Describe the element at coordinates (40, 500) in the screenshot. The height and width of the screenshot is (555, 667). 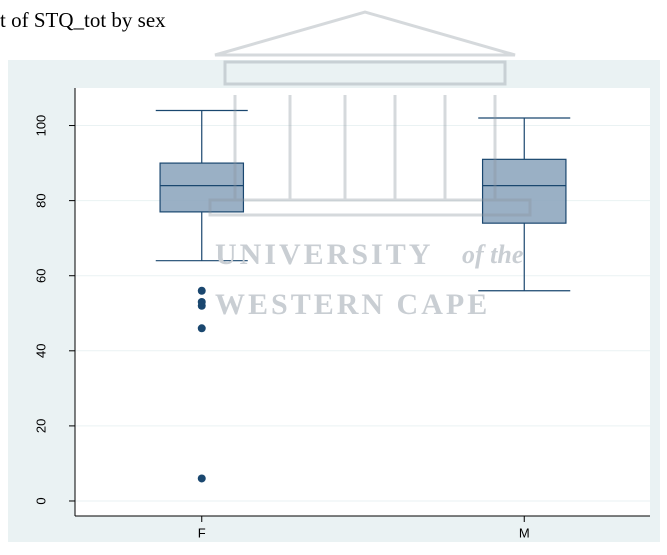
I see `y-tick-label: 0` at that location.